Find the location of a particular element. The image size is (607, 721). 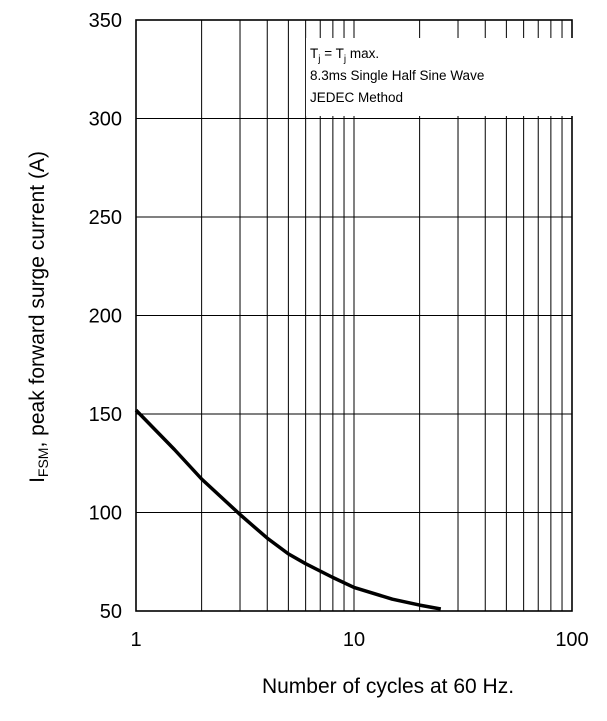

y-tick-label: 50 is located at coordinates (111, 612).